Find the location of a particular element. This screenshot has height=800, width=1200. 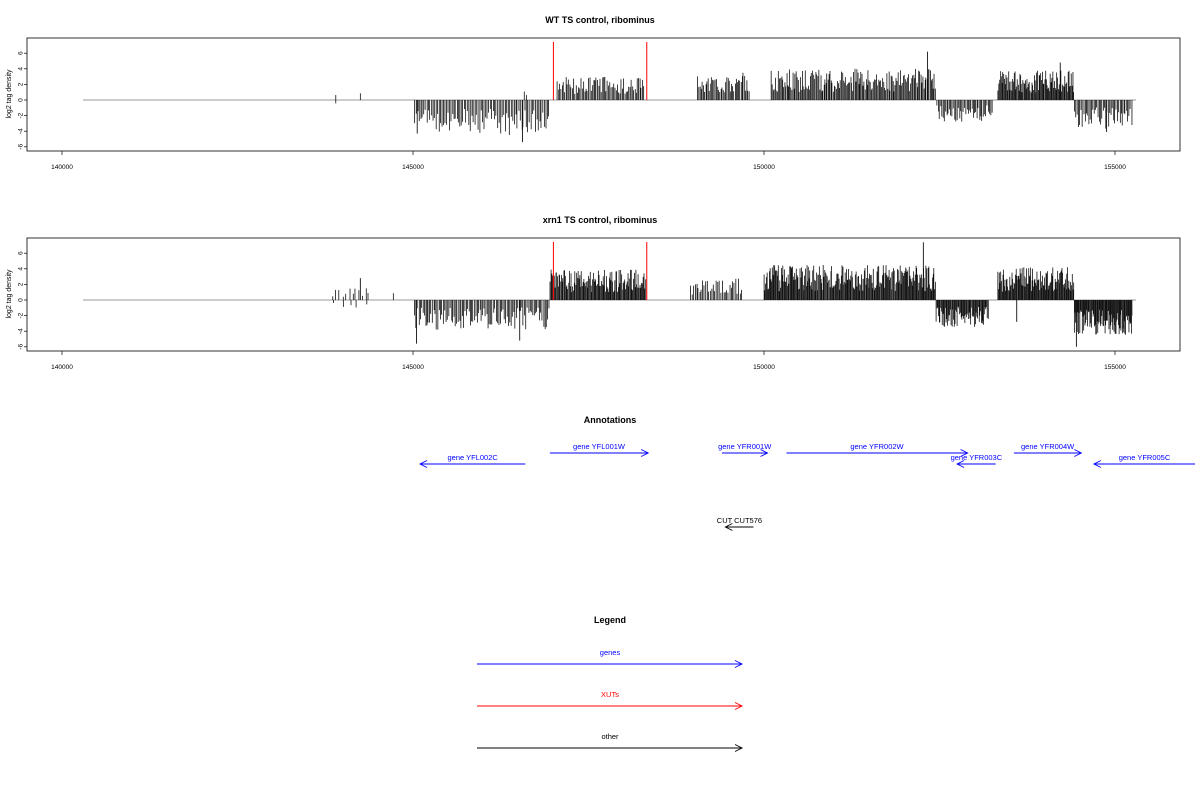

wt-x-tick-label: 145000 is located at coordinates (413, 167).